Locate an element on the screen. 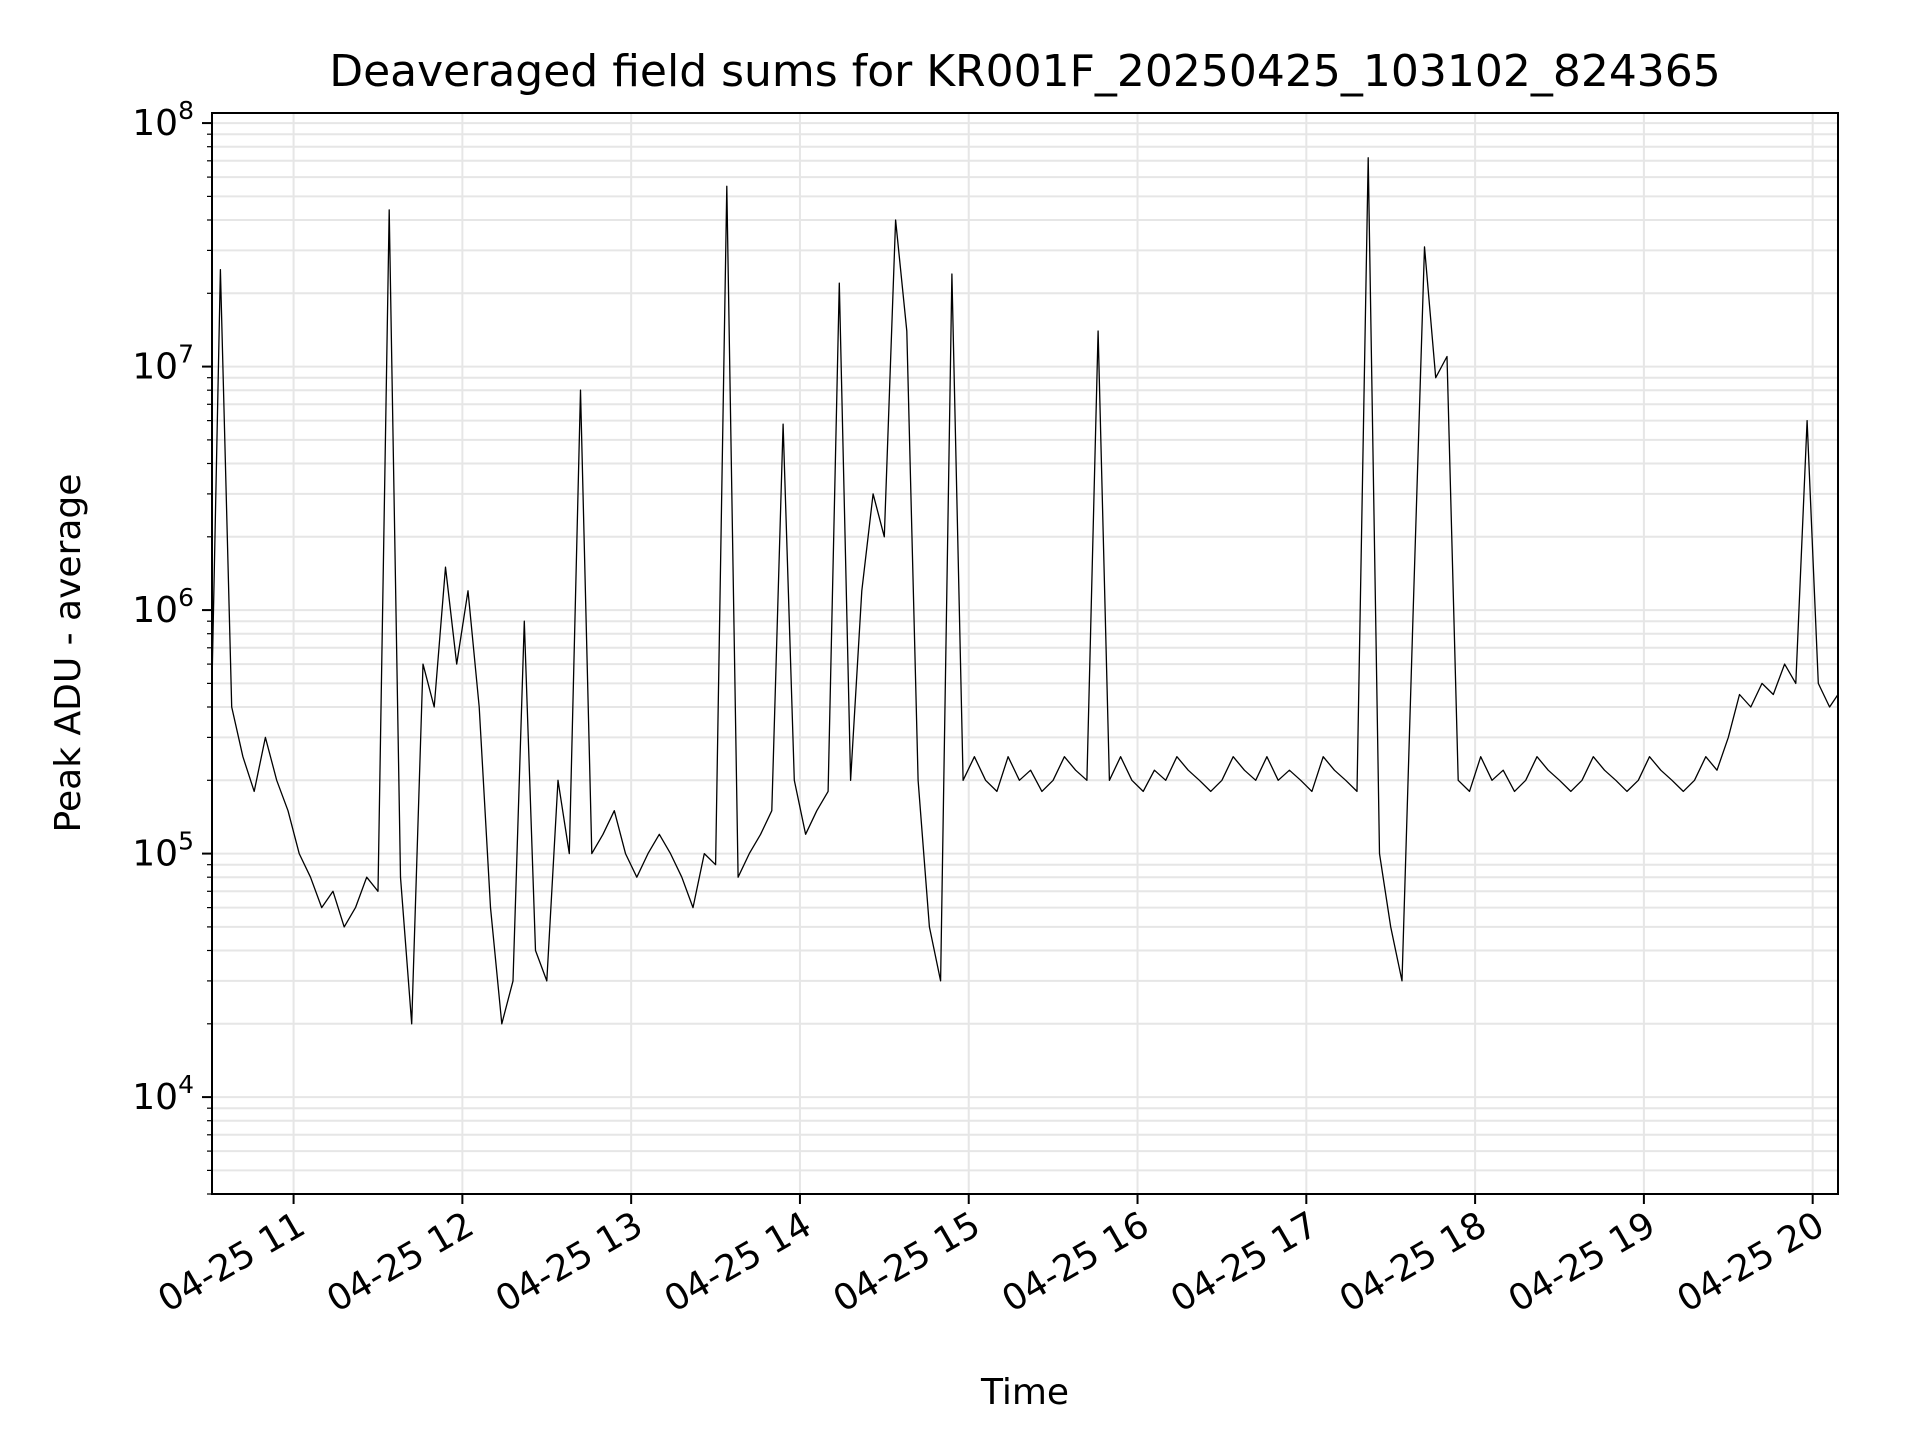 Image resolution: width=1920 pixels, height=1440 pixels. x-axis-label: Time is located at coordinates (1024, 1392).